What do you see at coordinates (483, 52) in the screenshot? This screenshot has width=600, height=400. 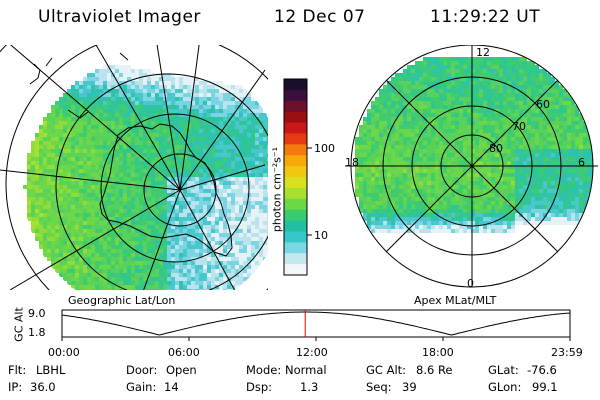 I see `mlt-label-12: 12` at bounding box center [483, 52].